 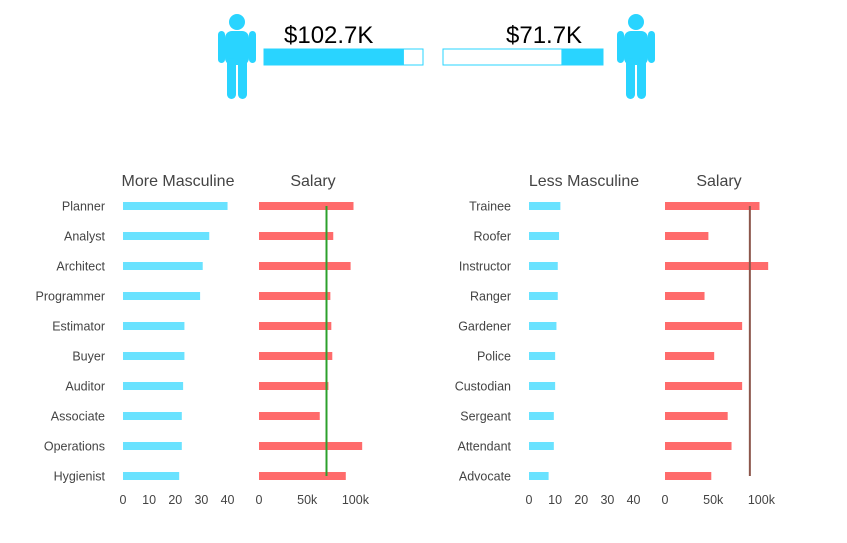 What do you see at coordinates (328, 35) in the screenshot?
I see `header-left-value: $102.7K` at bounding box center [328, 35].